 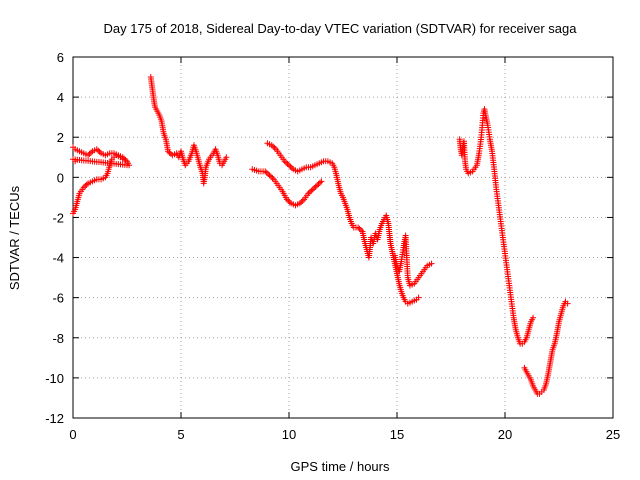 I want to click on x-tick-labels: 0 5 10 15 20 25, so click(x=344, y=434).